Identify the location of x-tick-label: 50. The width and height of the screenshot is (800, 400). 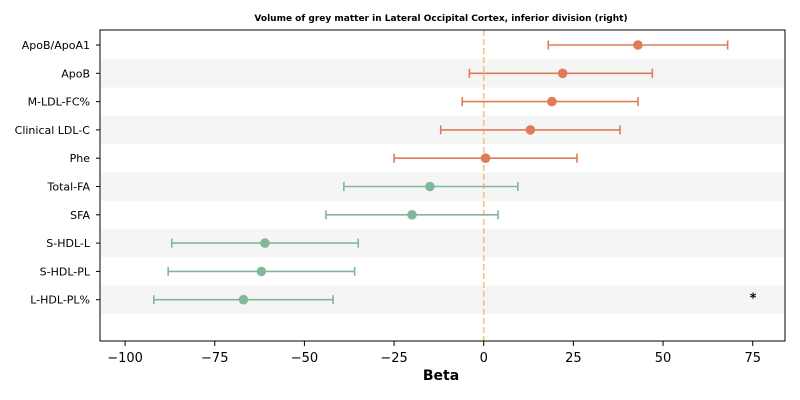
(663, 358).